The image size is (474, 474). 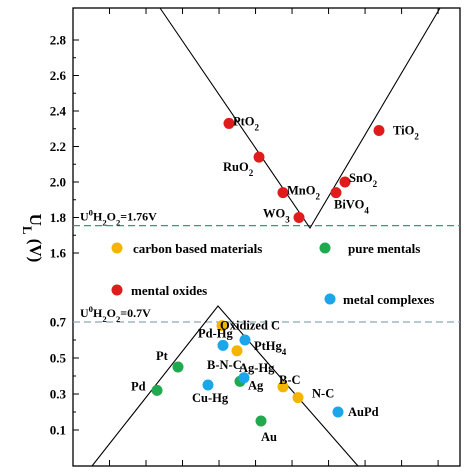 What do you see at coordinates (276, 216) in the screenshot?
I see `data-point-label: WO3` at bounding box center [276, 216].